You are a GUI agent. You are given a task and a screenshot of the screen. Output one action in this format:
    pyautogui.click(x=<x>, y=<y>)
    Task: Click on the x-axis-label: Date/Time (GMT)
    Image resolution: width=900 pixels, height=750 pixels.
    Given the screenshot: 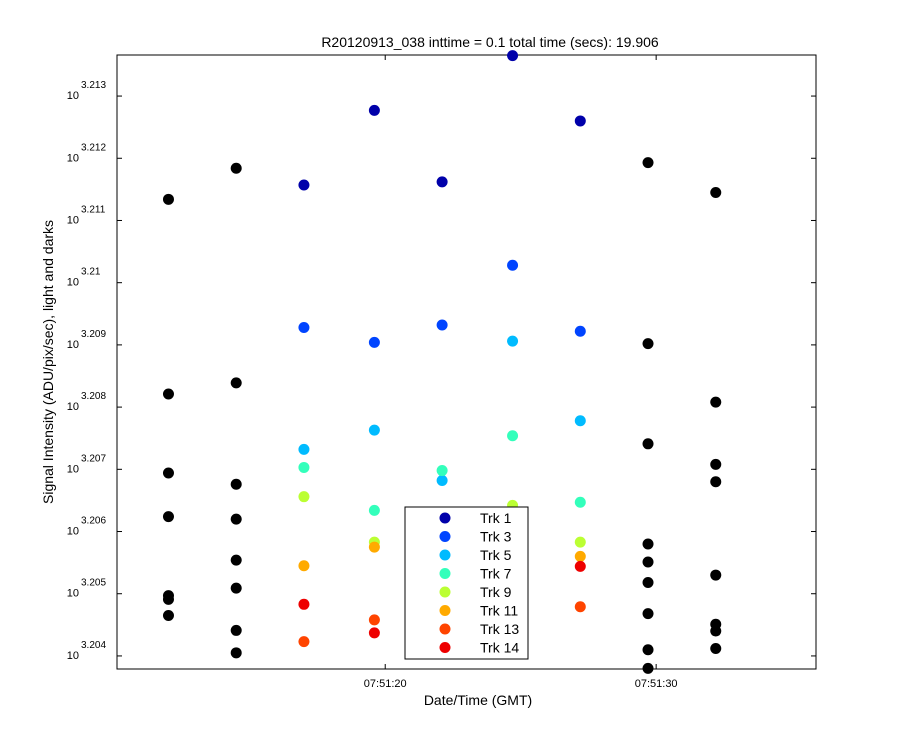 What is the action you would take?
    pyautogui.click(x=478, y=700)
    